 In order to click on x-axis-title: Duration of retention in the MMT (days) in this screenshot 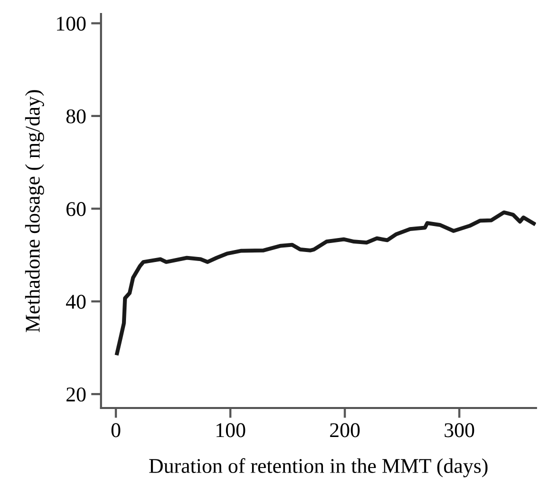, I will do `click(318, 468)`.